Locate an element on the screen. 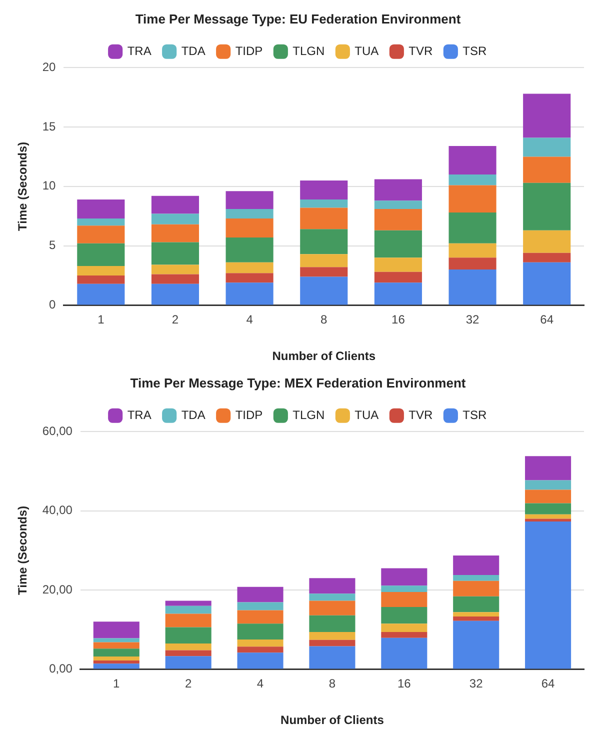 The image size is (608, 754). legend-label: TLGN is located at coordinates (308, 415).